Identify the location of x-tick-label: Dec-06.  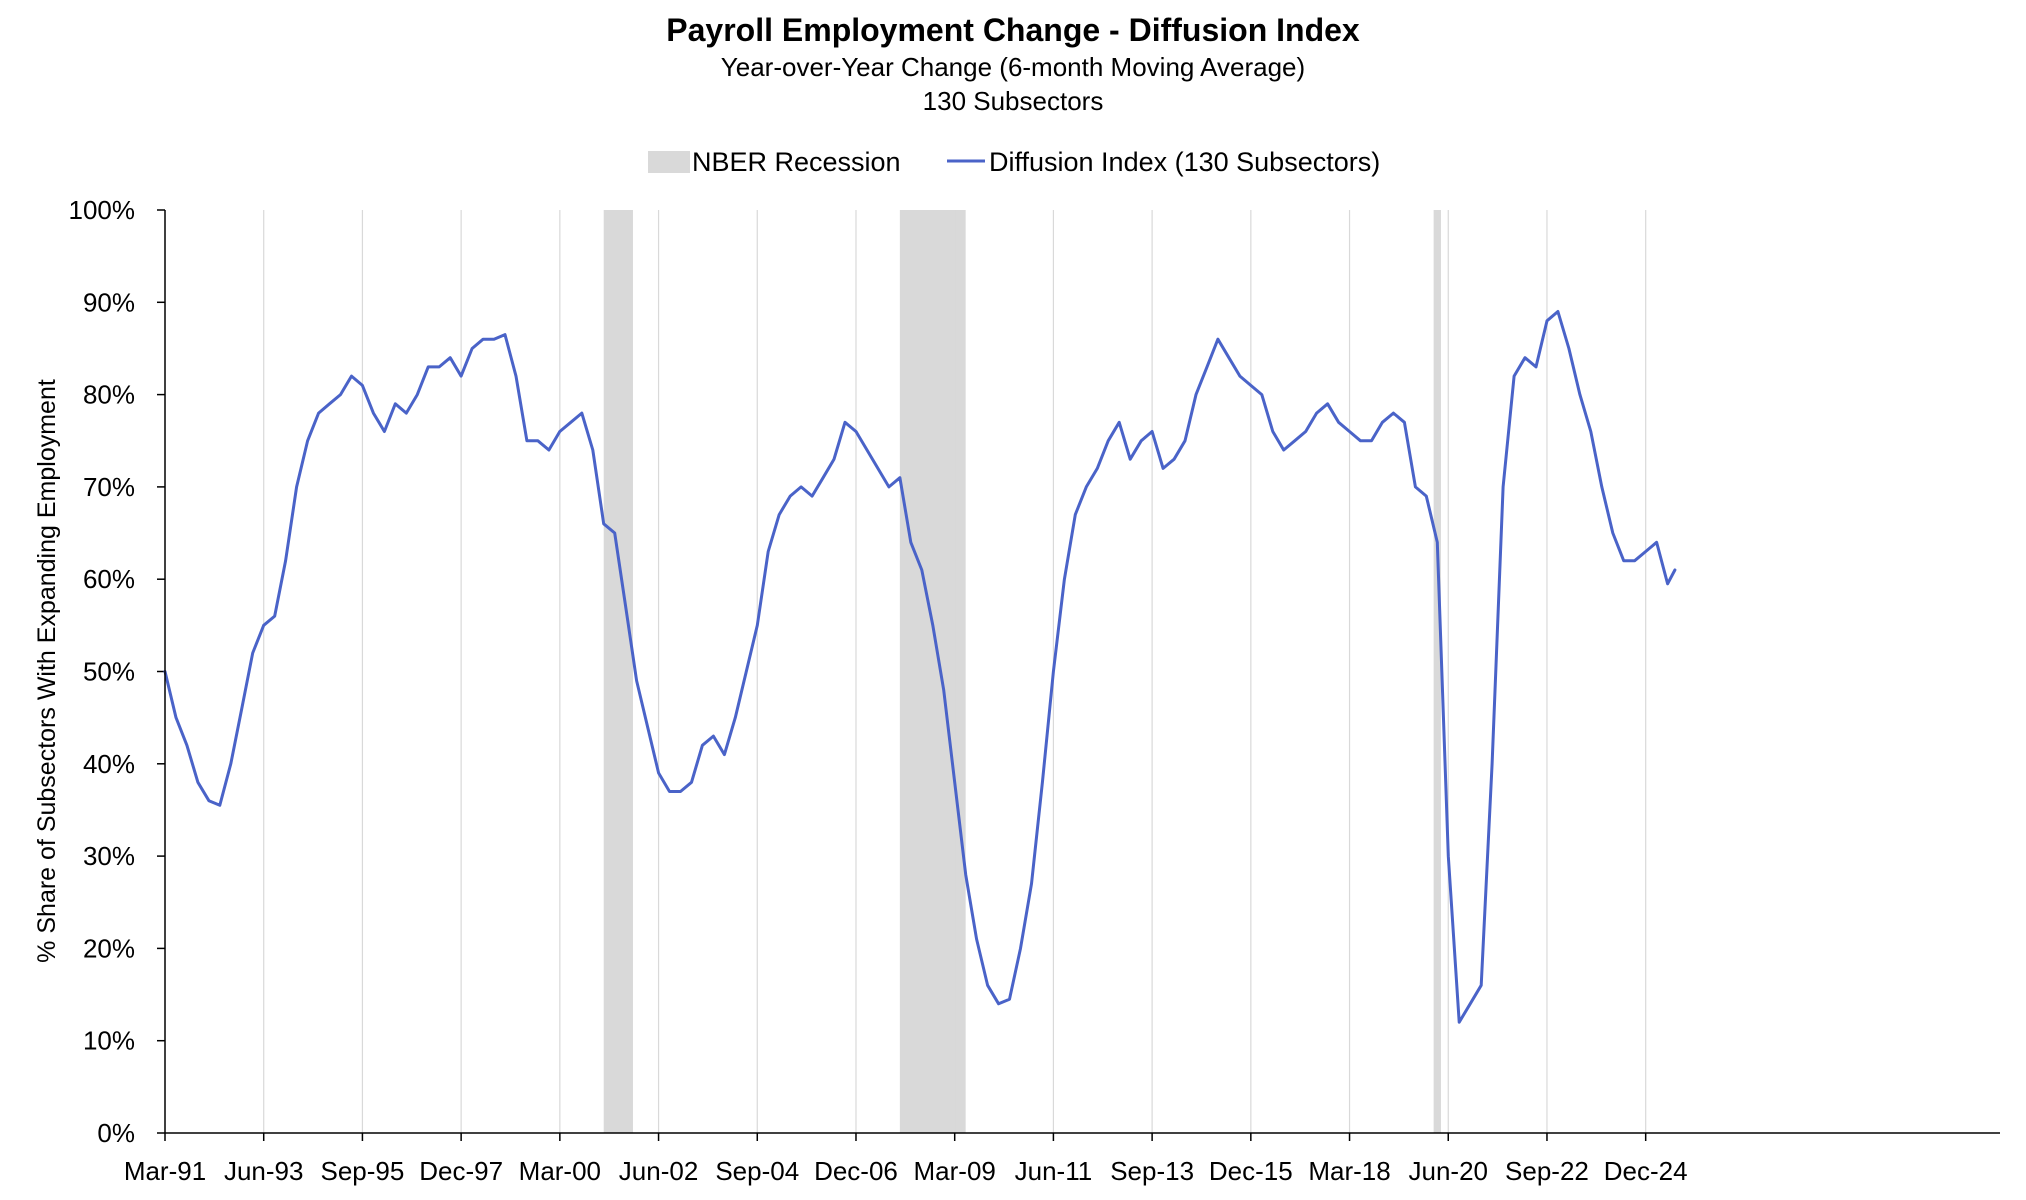
(856, 1171).